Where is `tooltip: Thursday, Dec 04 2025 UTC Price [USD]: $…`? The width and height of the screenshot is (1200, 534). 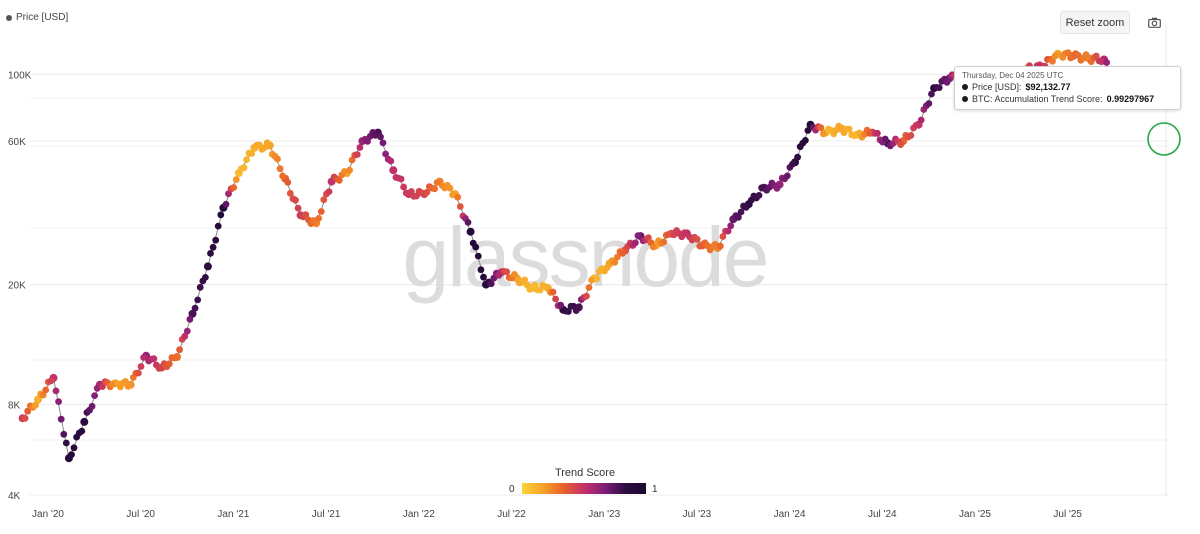
tooltip: Thursday, Dec 04 2025 UTC Price [USD]: $… is located at coordinates (1067, 88).